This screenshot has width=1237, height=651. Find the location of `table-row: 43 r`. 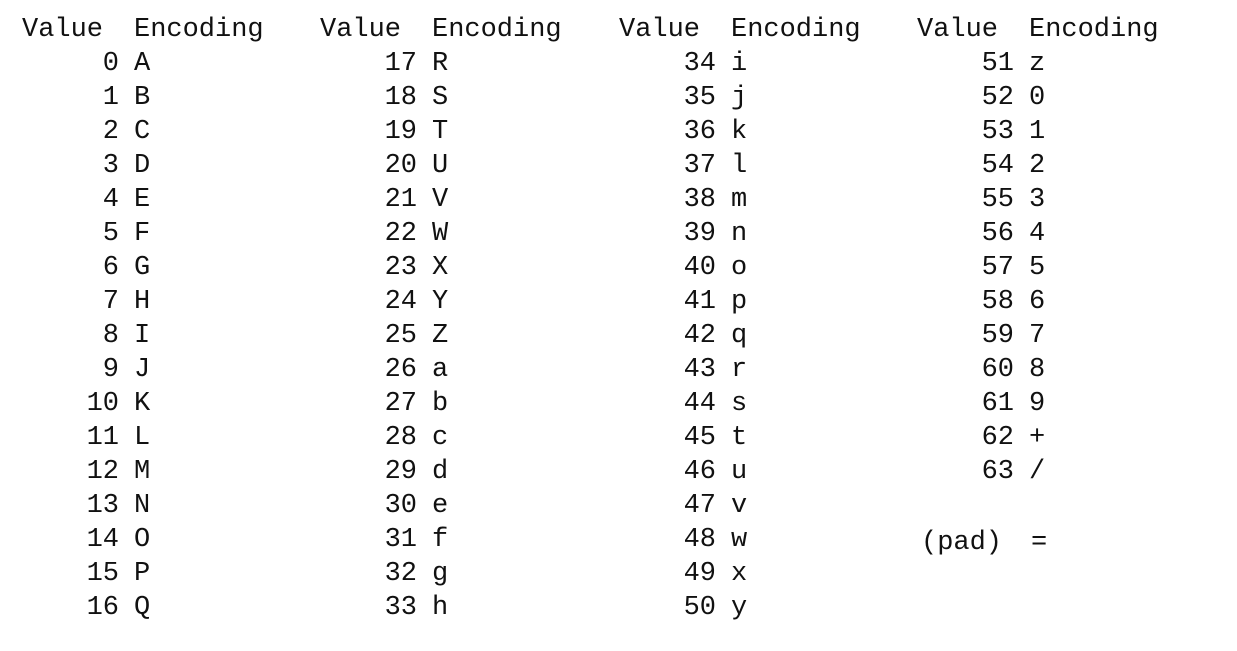

table-row: 43 r is located at coordinates (740, 370).